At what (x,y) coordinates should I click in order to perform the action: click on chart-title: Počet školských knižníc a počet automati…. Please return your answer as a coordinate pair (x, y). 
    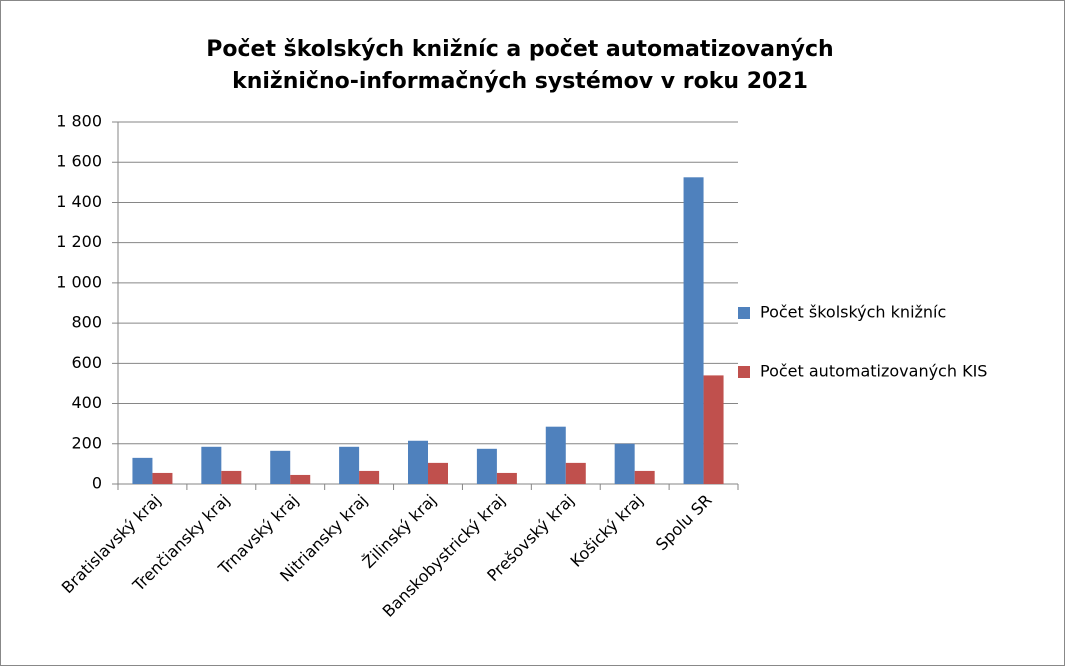
    Looking at the image, I should click on (519, 49).